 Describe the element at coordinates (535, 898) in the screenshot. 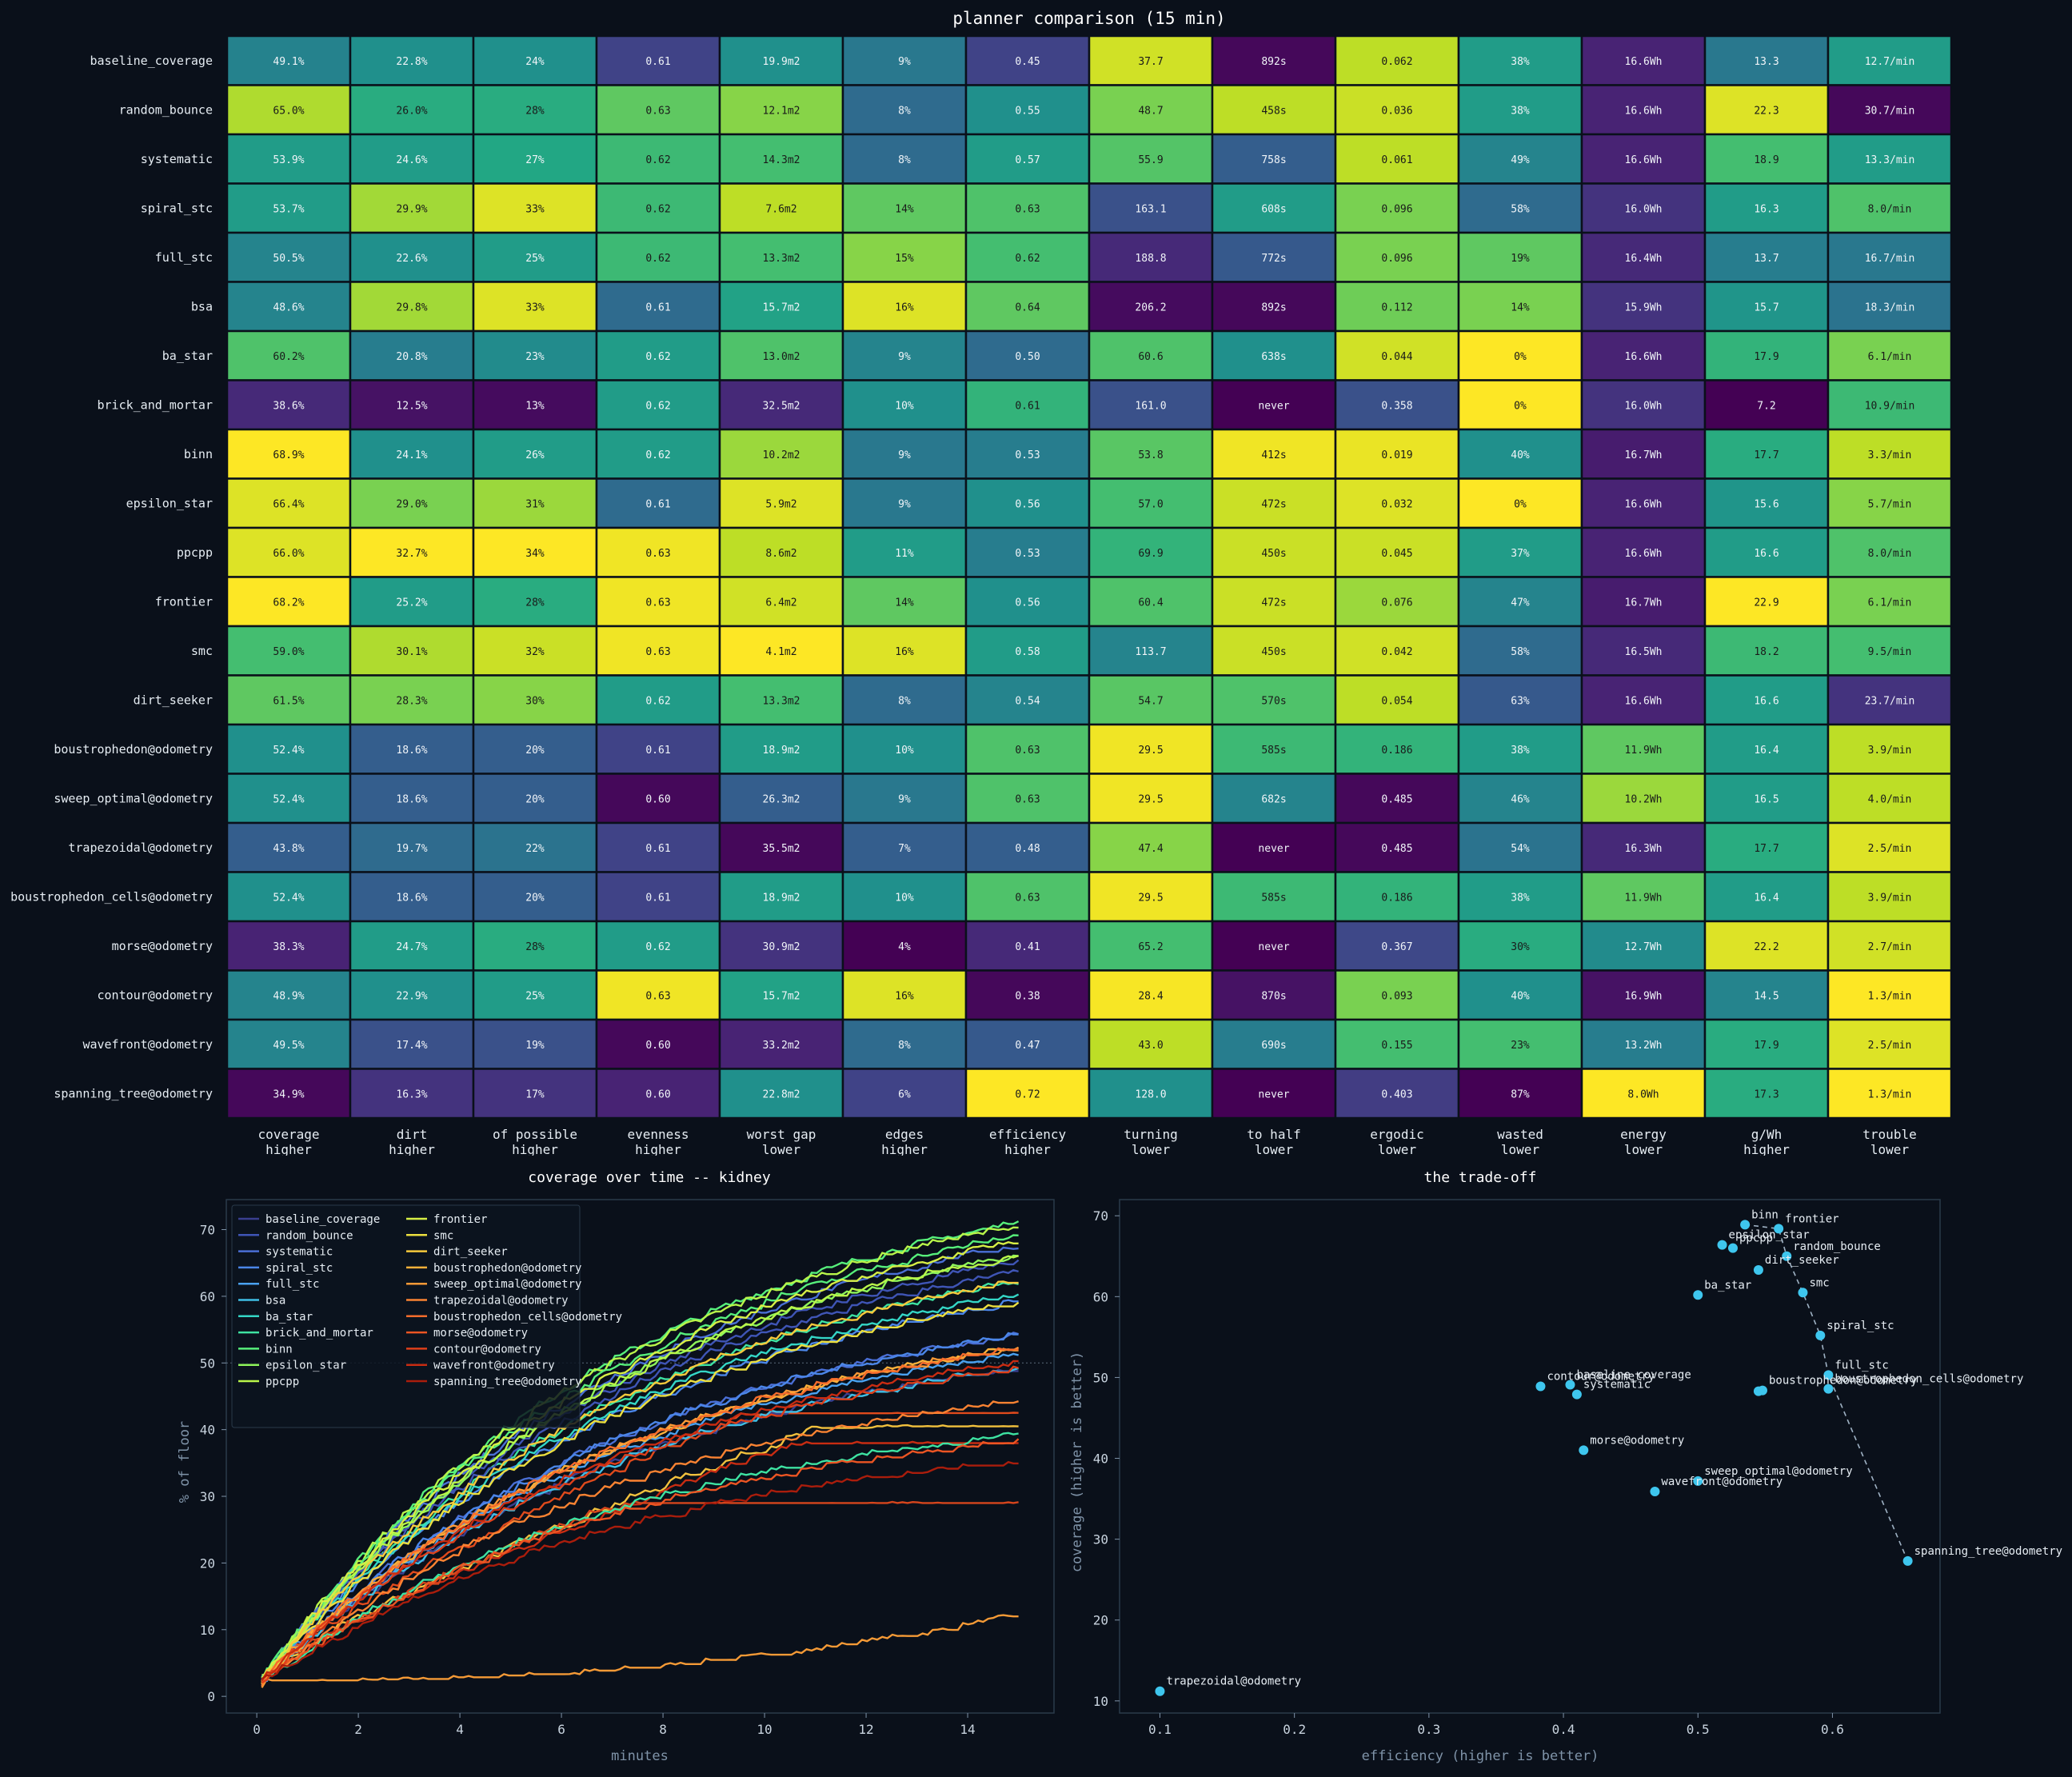

I see `heatmap-cell-label: 20%` at that location.